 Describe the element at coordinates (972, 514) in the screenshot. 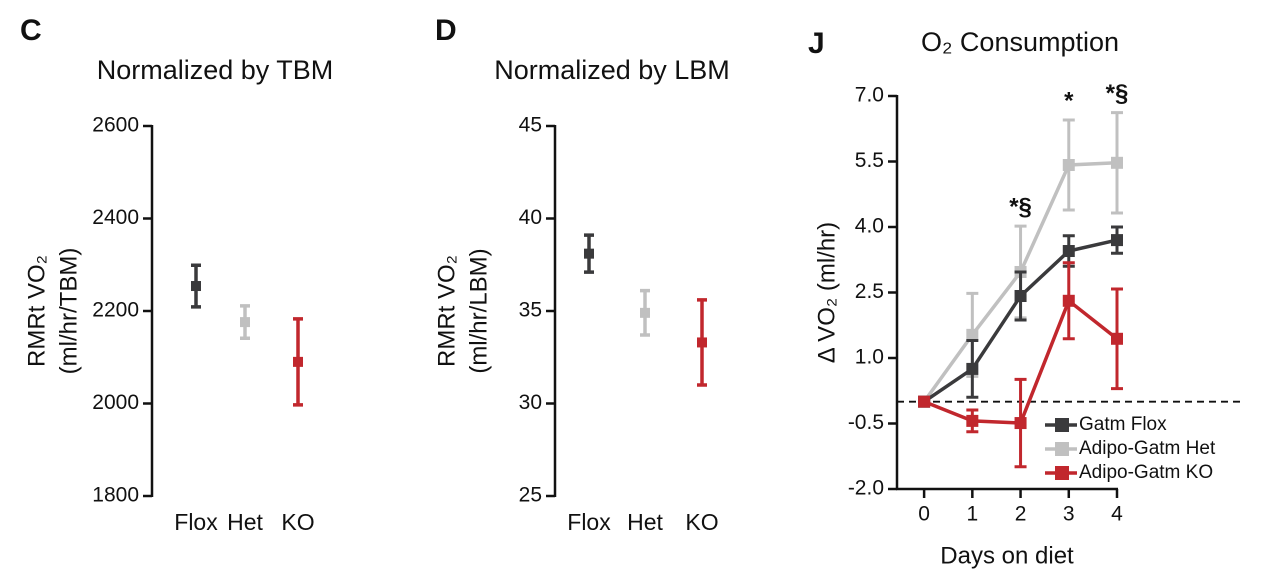

I see `x-tick-label: 1` at that location.